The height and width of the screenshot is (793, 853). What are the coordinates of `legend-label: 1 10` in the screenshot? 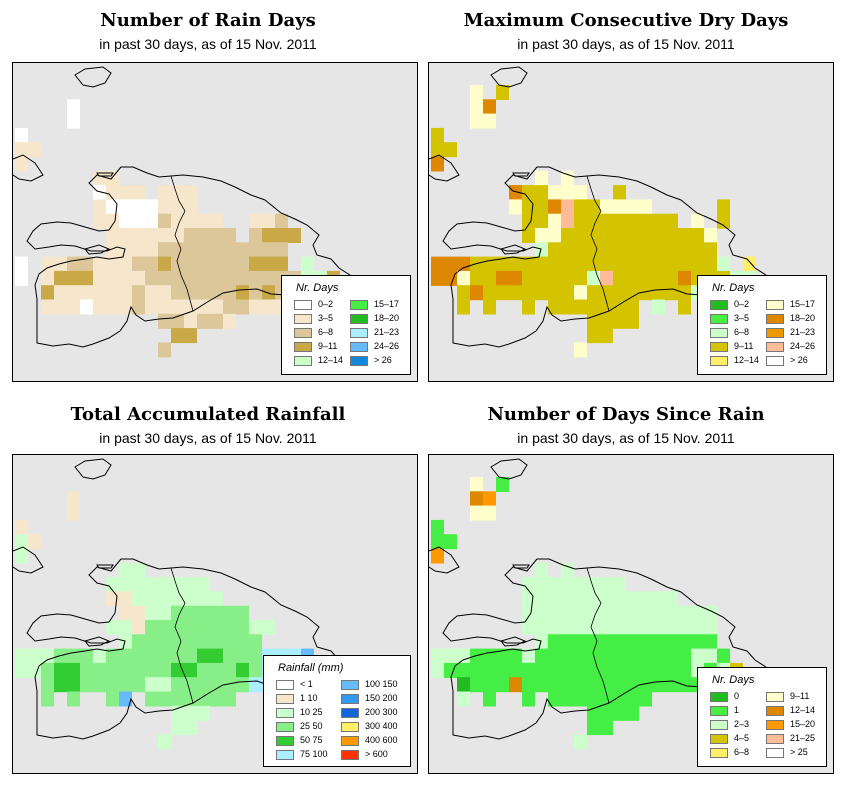 It's located at (309, 698).